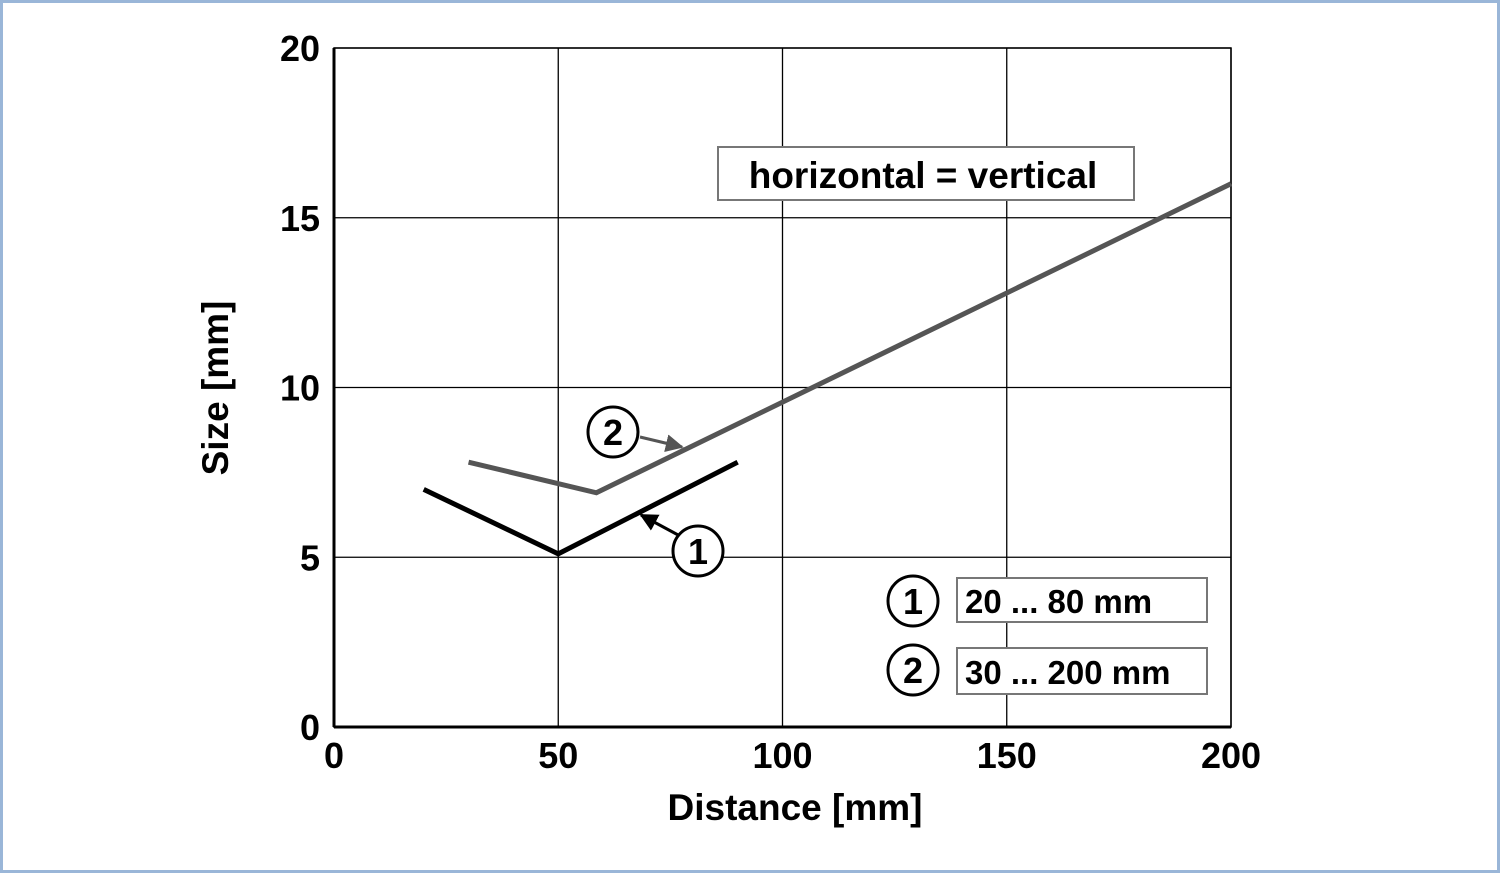 Image resolution: width=1500 pixels, height=873 pixels. Describe the element at coordinates (300, 388) in the screenshot. I see `y-tick-label: 10` at that location.